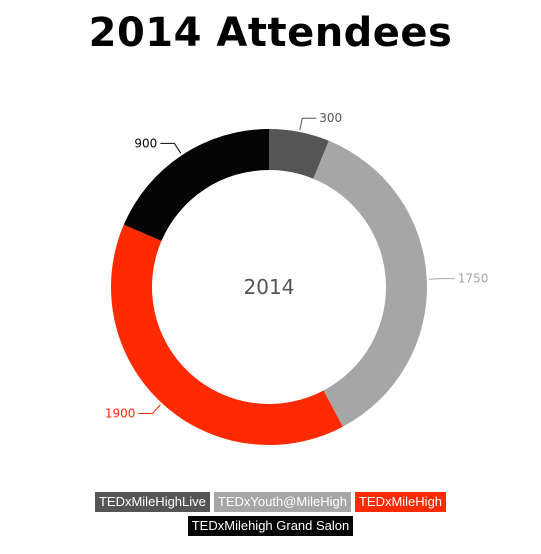  I want to click on leader-line-tedxmilehighlive, so click(308, 124).